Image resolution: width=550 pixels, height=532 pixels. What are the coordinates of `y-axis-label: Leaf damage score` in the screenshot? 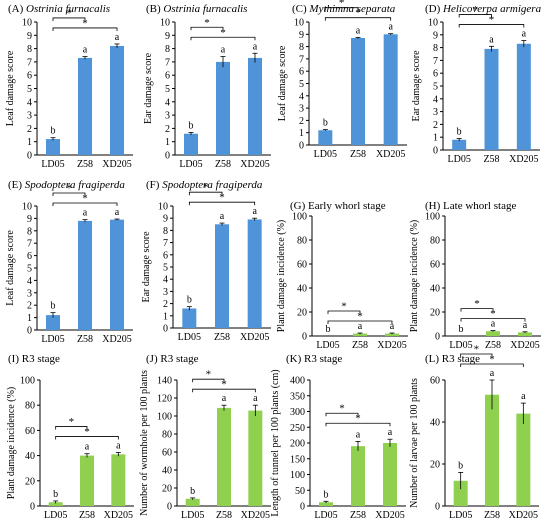 It's located at (282, 83).